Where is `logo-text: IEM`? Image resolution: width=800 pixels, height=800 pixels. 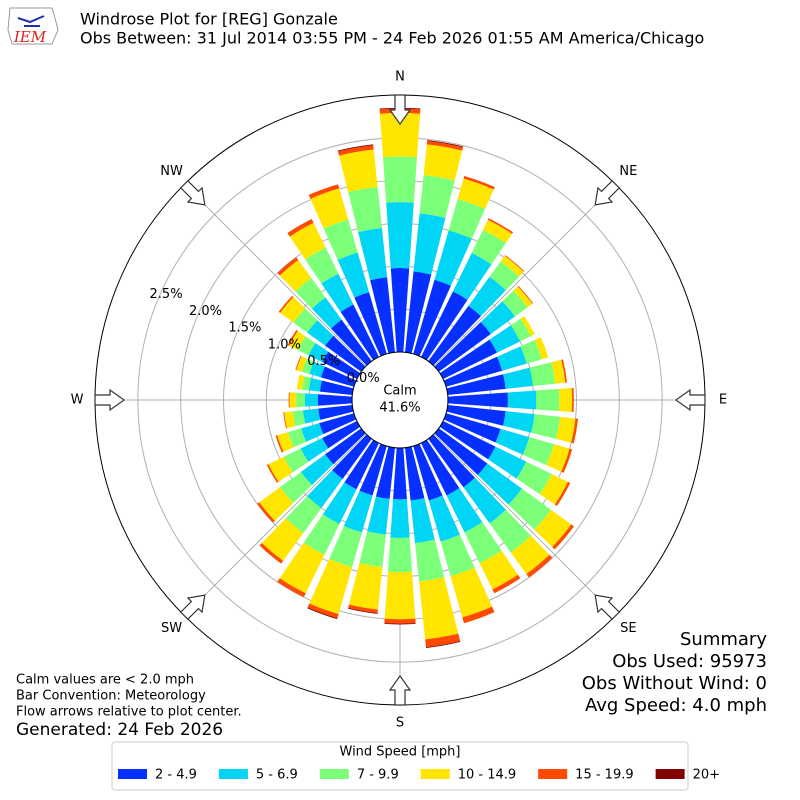 logo-text: IEM is located at coordinates (30, 37).